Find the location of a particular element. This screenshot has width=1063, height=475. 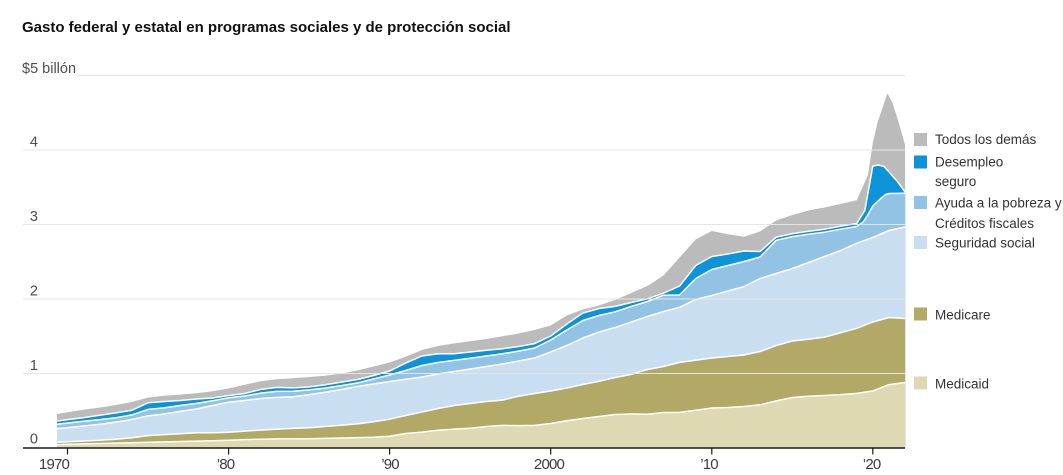

svg-text: 1 is located at coordinates (34, 366).